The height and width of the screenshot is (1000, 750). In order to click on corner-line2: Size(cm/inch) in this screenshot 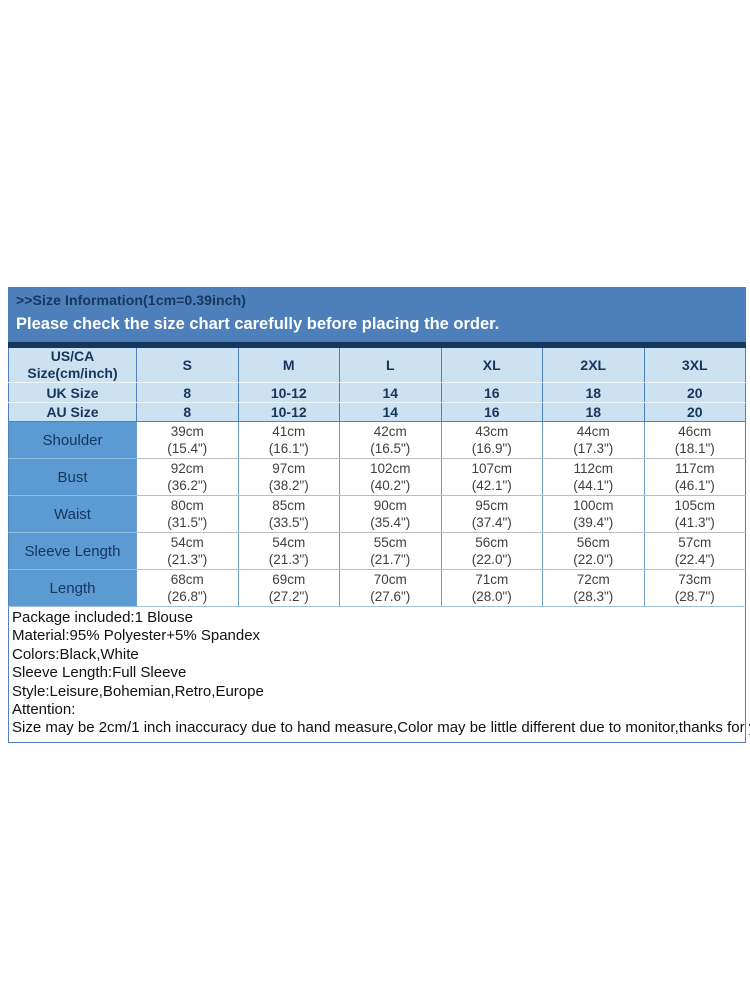, I will do `click(72, 373)`.